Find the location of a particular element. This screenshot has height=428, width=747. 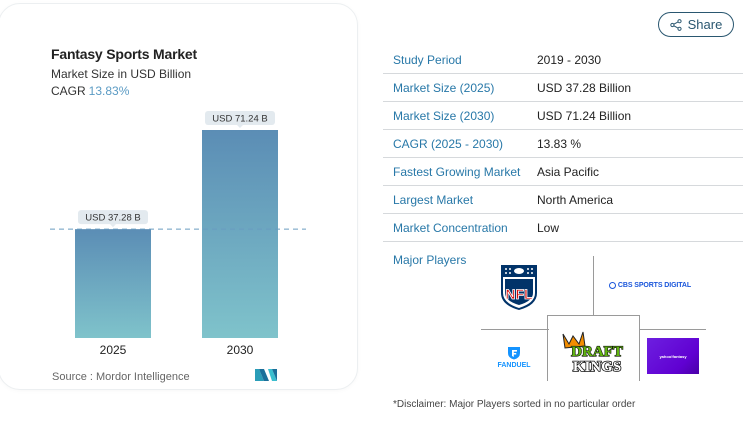

nfl-logo: NFL is located at coordinates (519, 287).